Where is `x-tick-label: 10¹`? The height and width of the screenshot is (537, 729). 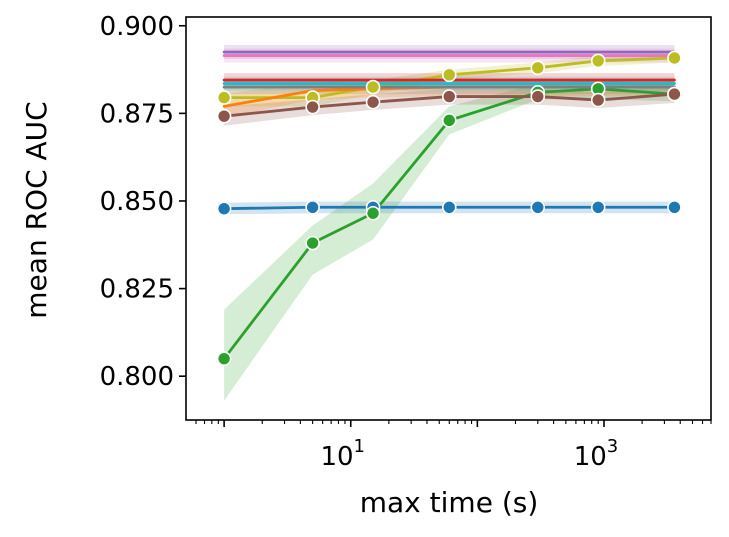
x-tick-label: 10¹ is located at coordinates (342, 454).